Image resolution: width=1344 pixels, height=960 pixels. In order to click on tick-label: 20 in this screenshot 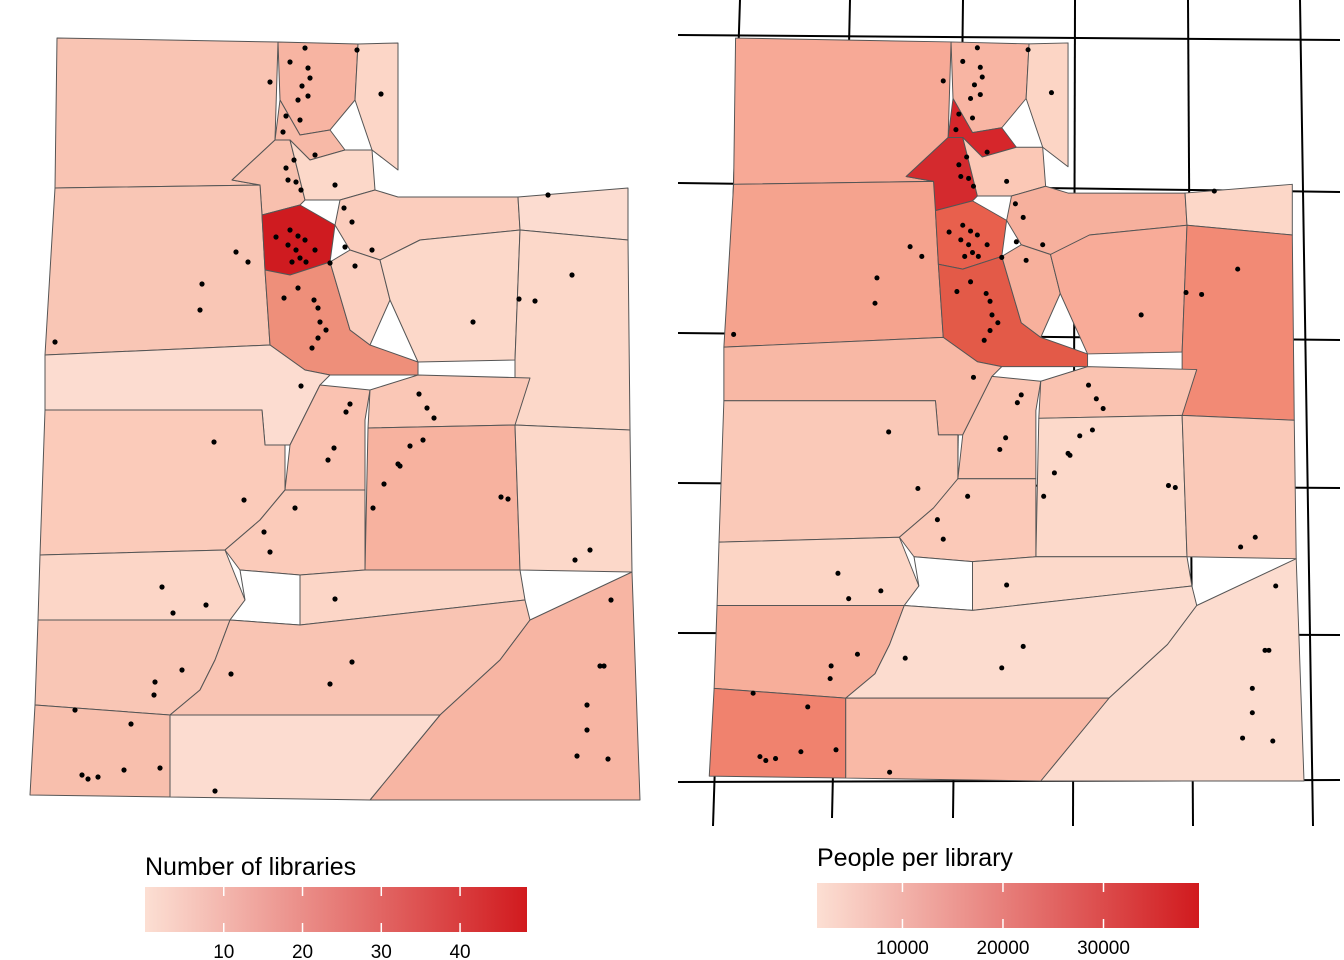, I will do `click(302, 951)`.